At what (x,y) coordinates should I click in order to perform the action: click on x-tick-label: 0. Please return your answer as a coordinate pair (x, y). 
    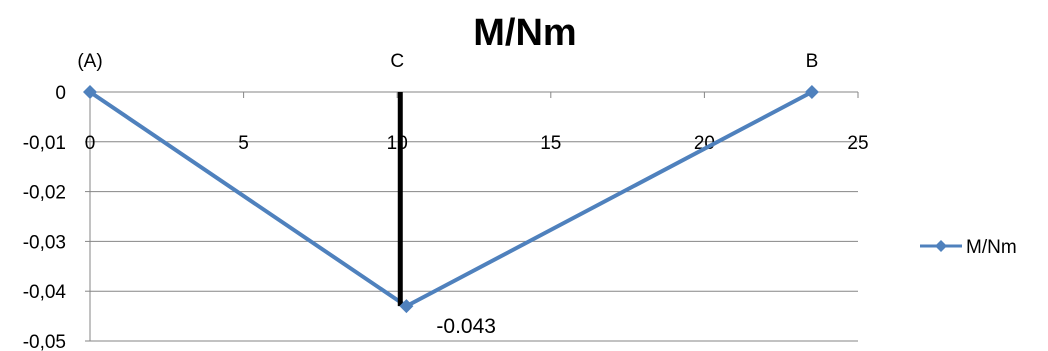
    Looking at the image, I should click on (90, 143).